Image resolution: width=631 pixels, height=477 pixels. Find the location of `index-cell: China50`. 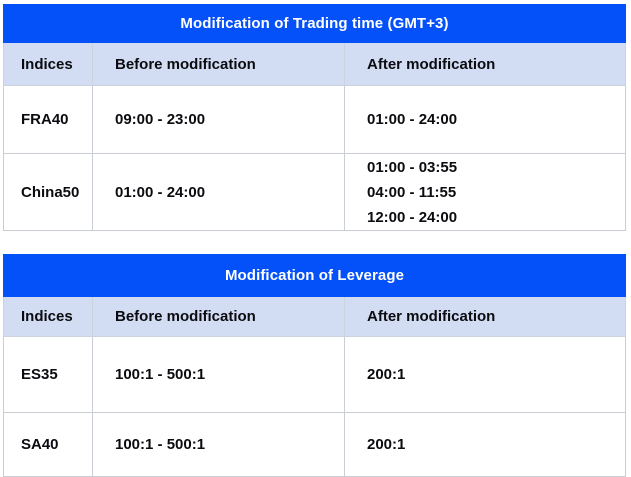

index-cell: China50 is located at coordinates (48, 192).